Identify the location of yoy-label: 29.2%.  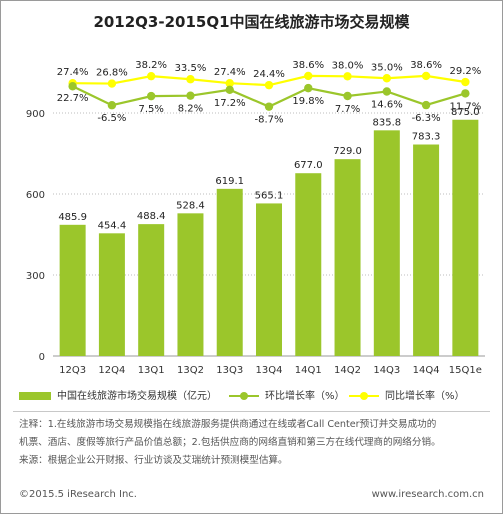
(465, 71).